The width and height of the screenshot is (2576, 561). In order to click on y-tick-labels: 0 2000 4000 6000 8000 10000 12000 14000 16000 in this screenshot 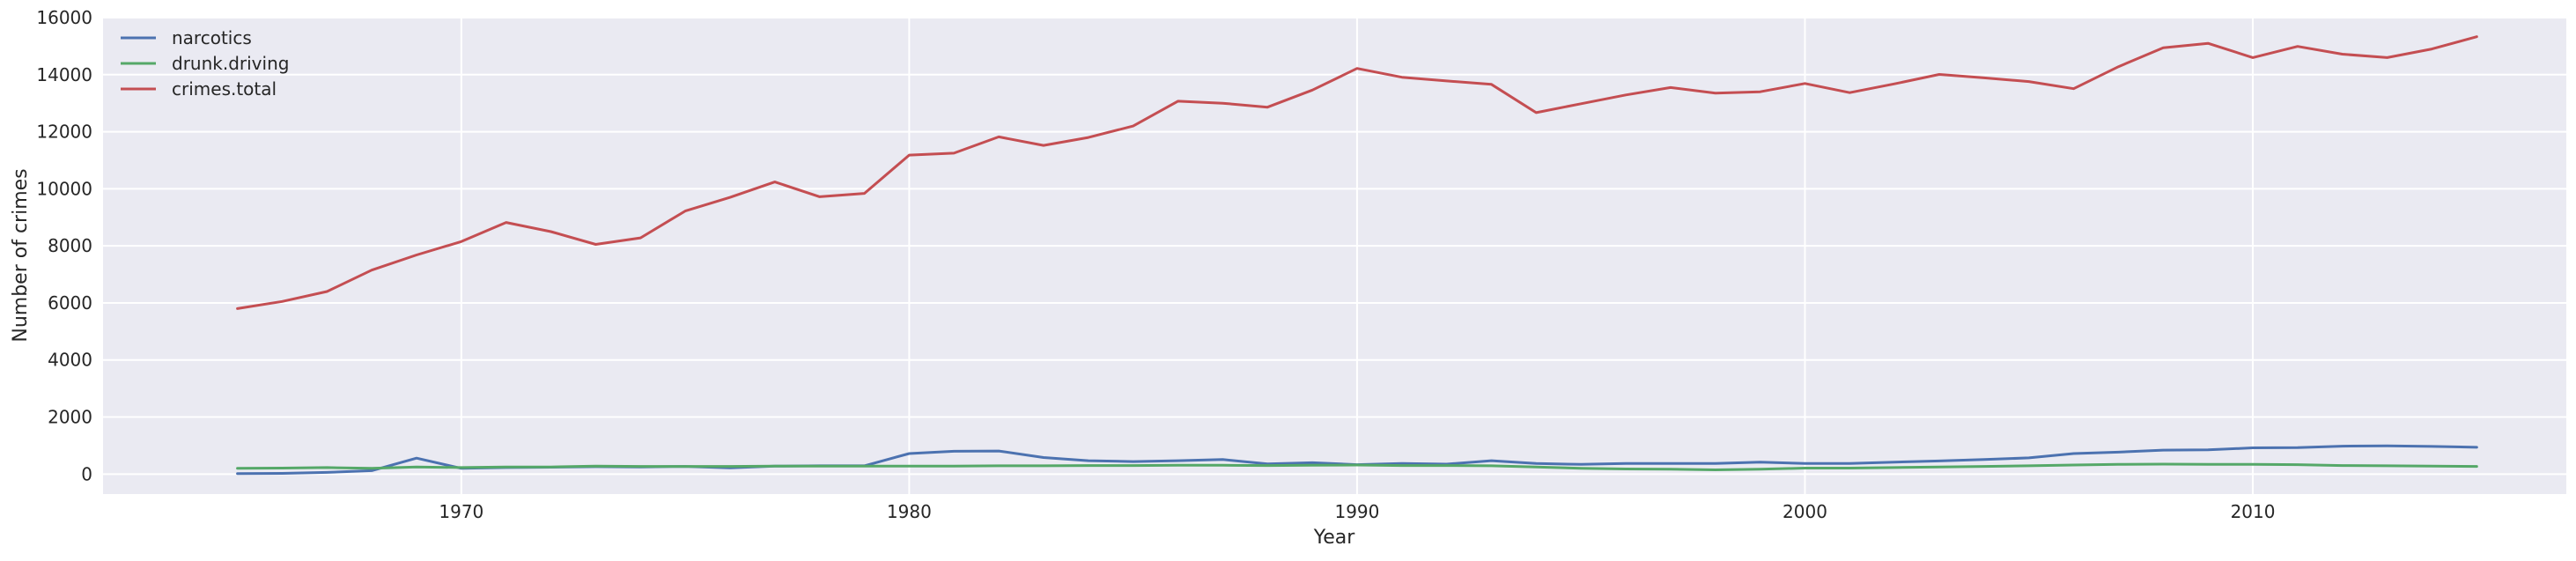, I will do `click(64, 245)`.